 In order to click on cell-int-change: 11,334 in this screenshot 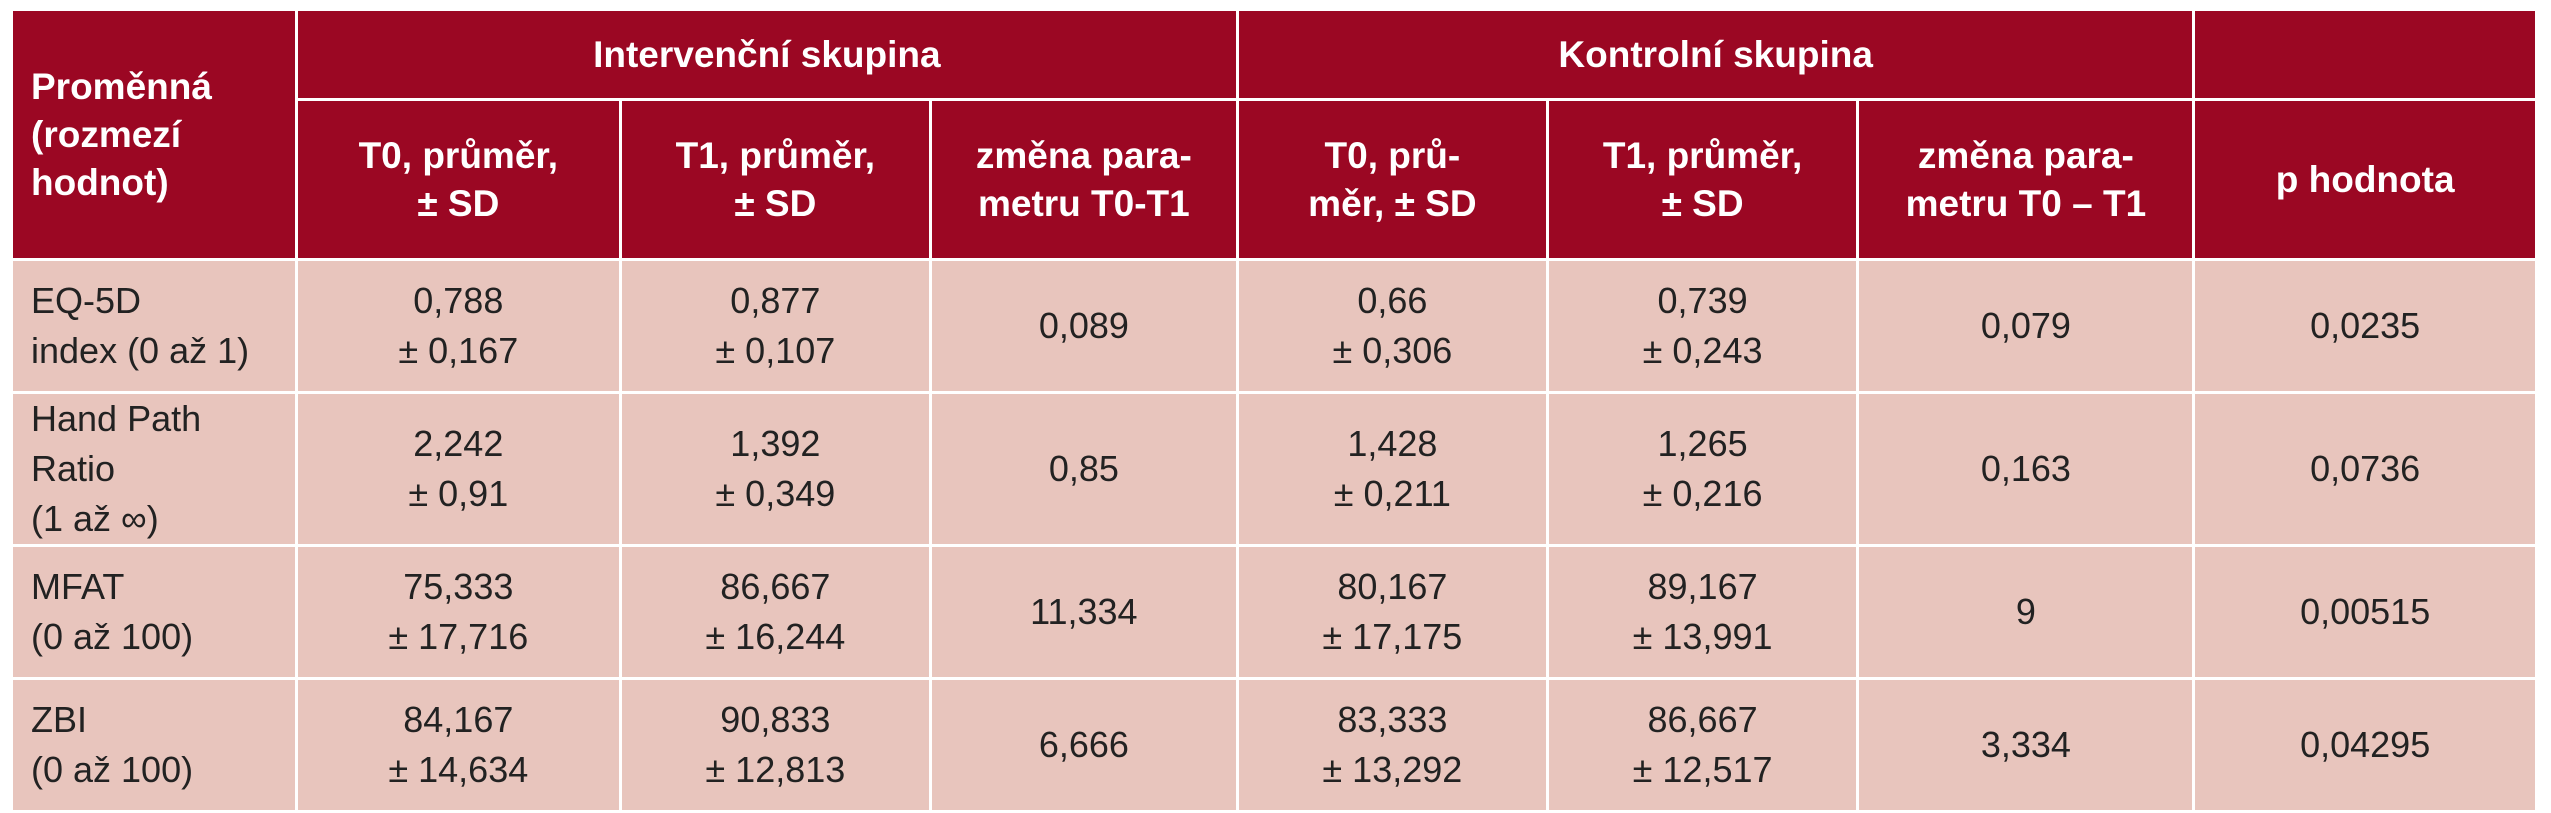, I will do `click(1084, 612)`.